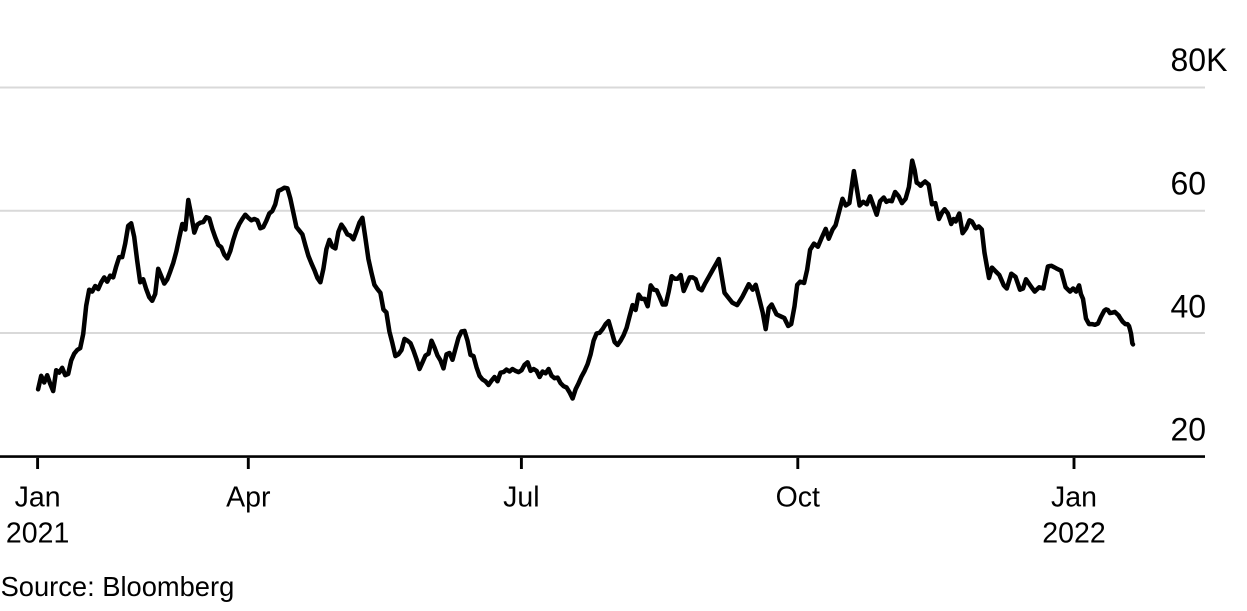  Describe the element at coordinates (1199, 60) in the screenshot. I see `svg-text: 80K` at that location.